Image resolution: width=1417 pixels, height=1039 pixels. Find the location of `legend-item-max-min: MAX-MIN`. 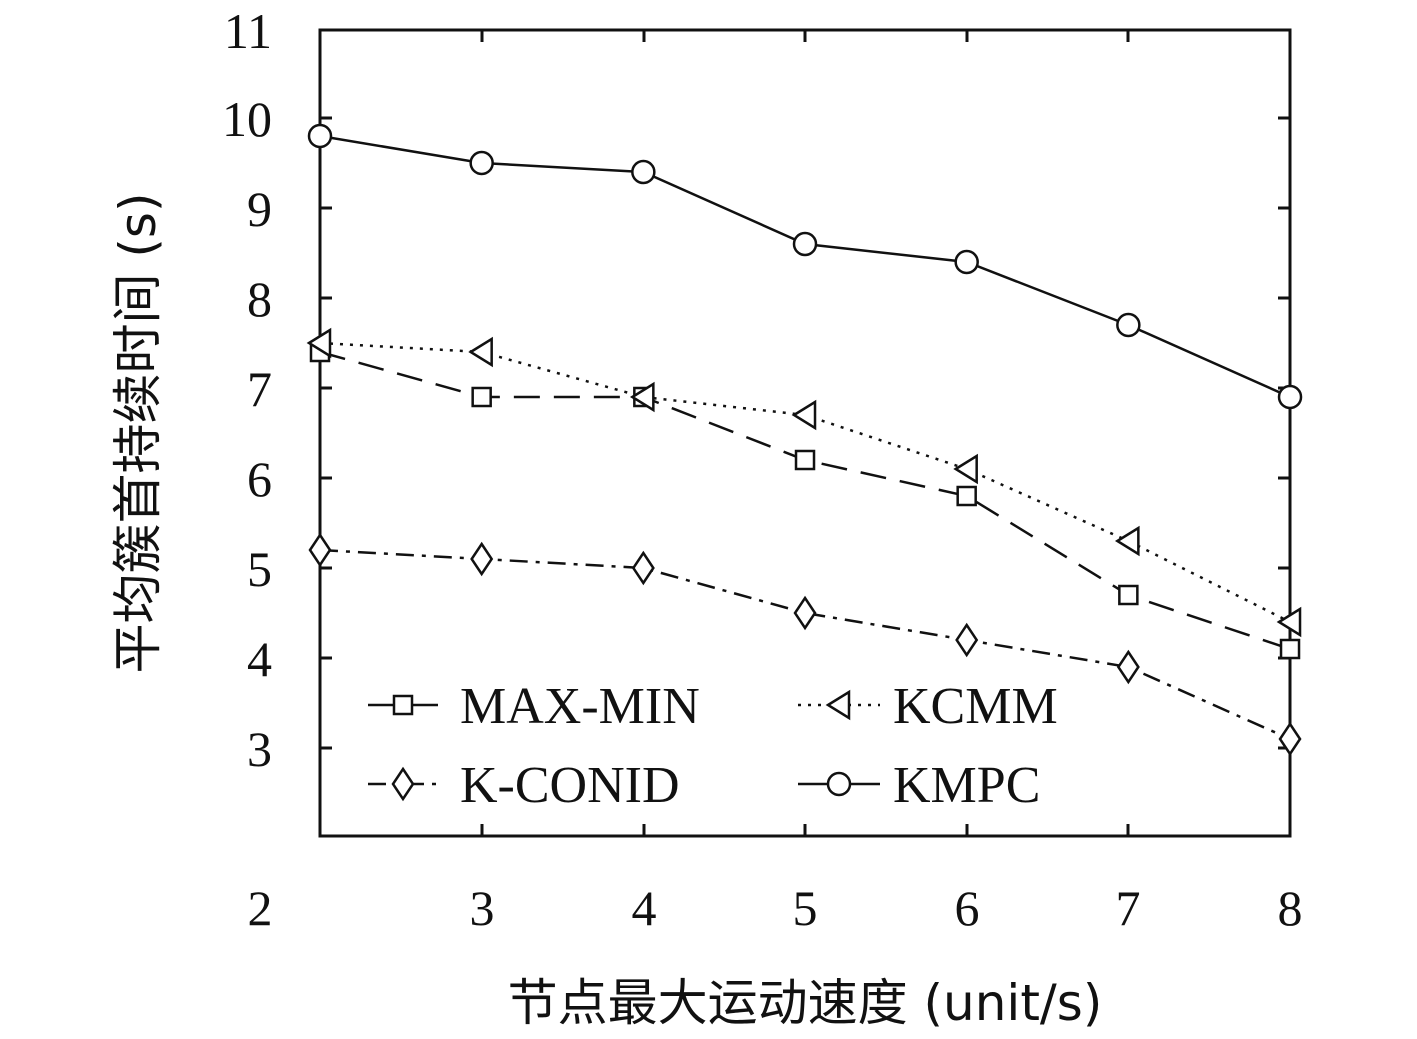

legend-item-max-min: MAX-MIN is located at coordinates (534, 706).